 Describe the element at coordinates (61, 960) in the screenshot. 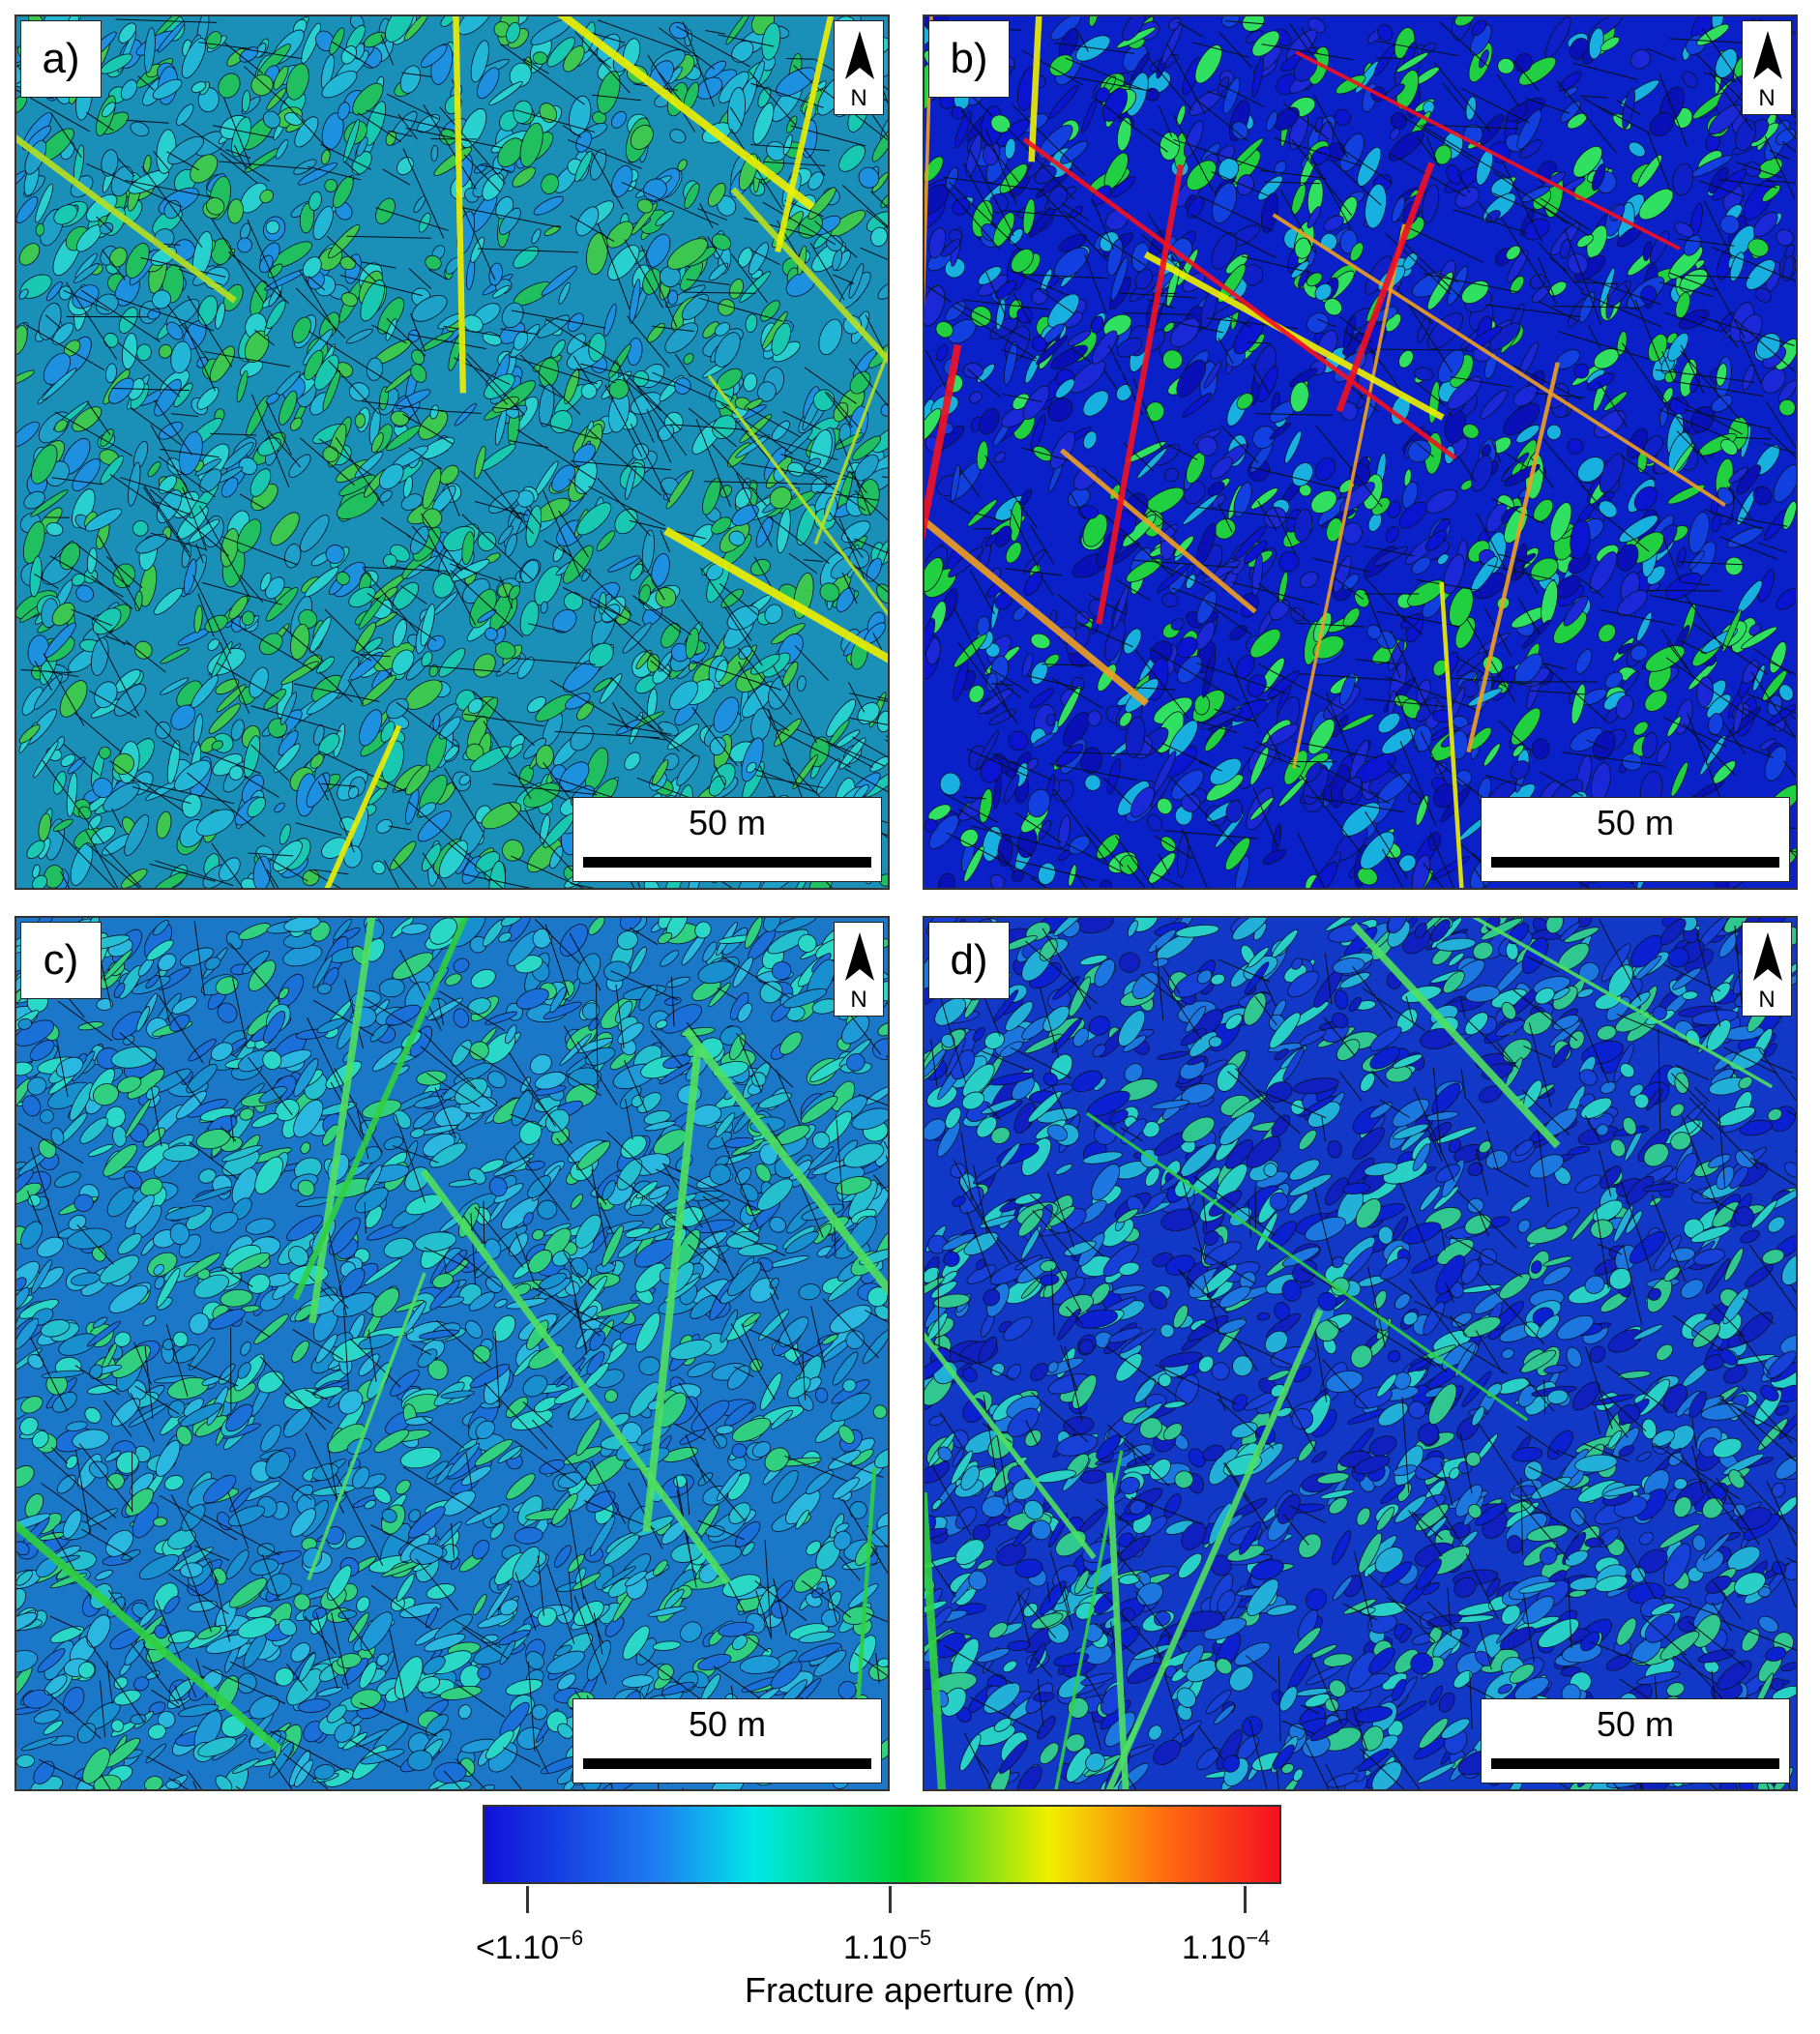

I see `panel-label: c)` at that location.